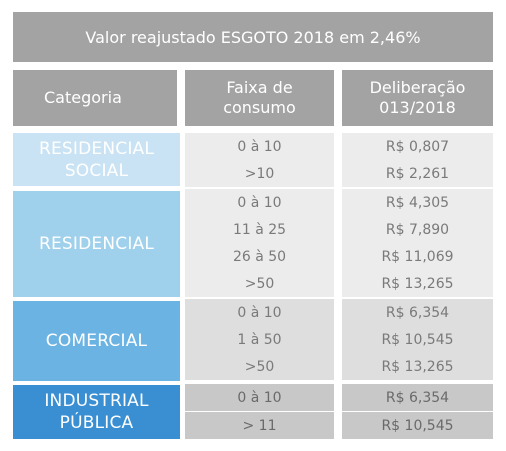  Describe the element at coordinates (259, 107) in the screenshot. I see `header-faixa-line2: consumo` at that location.